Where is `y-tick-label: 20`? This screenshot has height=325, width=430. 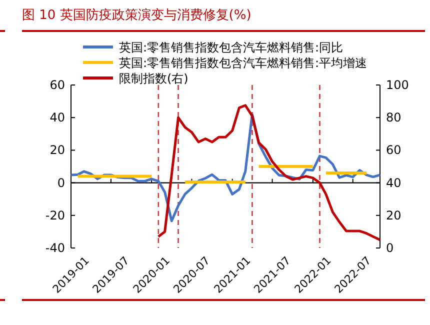 y-tick-label: 20 is located at coordinates (57, 150).